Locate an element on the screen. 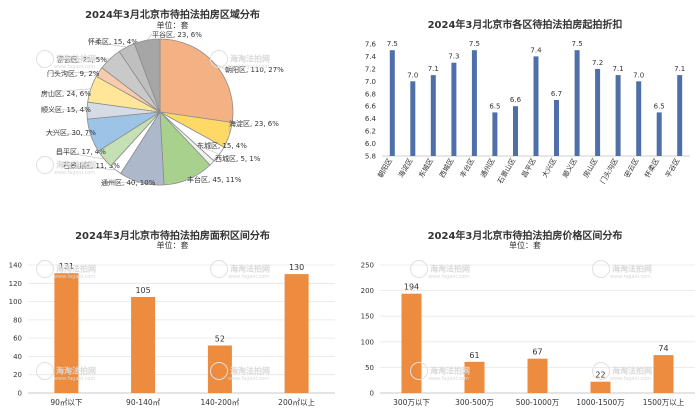 The height and width of the screenshot is (413, 700). y-tick-label: 250 is located at coordinates (367, 266).